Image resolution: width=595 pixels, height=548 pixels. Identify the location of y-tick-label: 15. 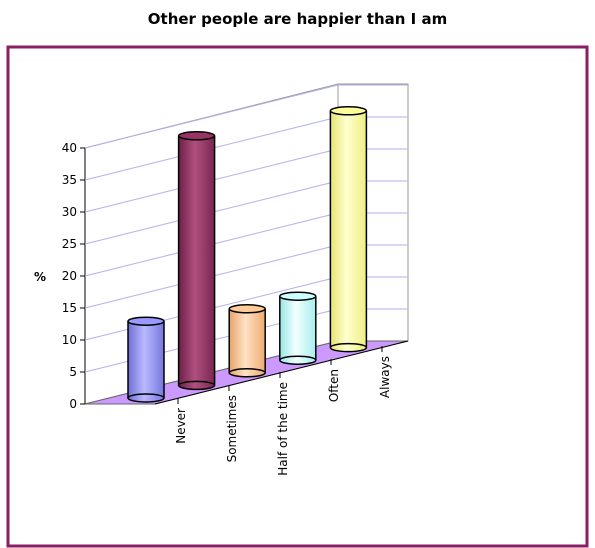
(69, 308).